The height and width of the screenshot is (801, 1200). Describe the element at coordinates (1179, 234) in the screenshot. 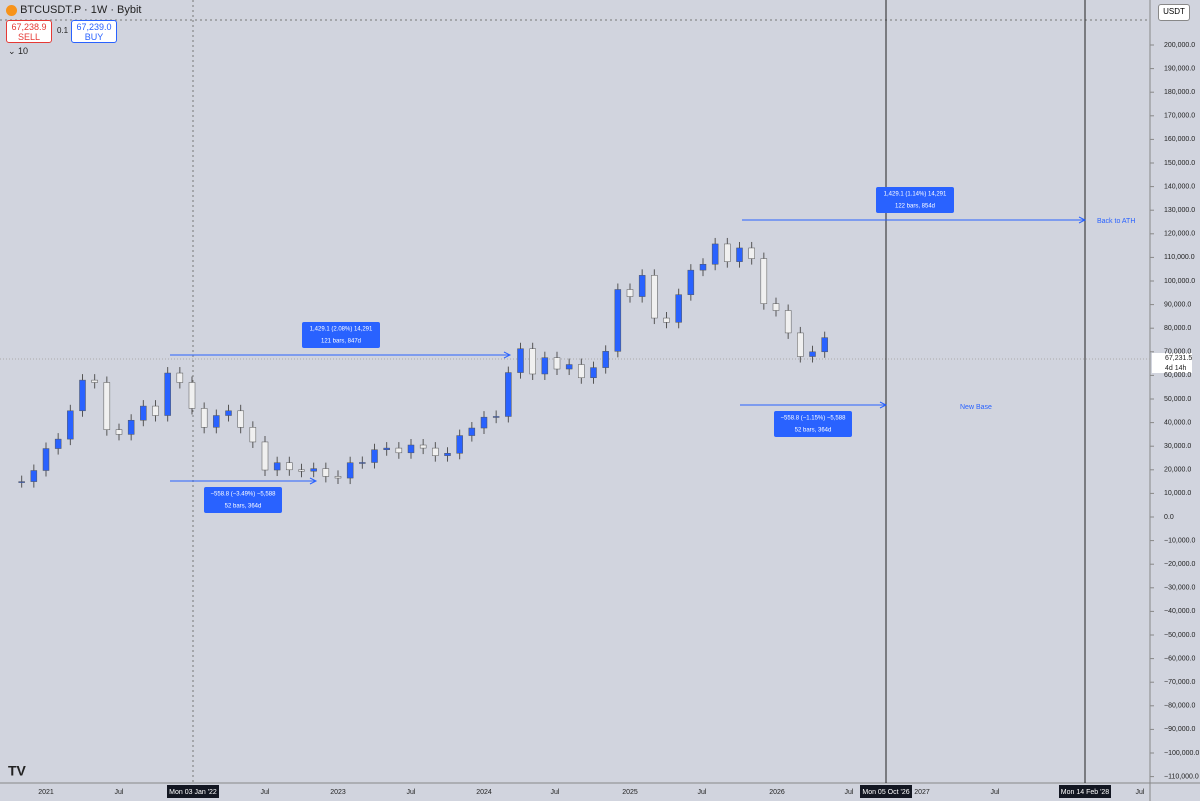

I see `price-tick-label: 120,000.0` at that location.